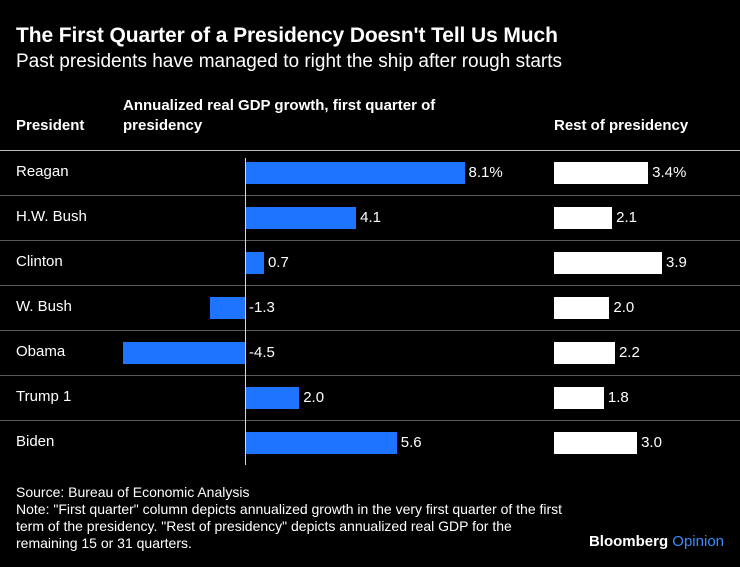 The height and width of the screenshot is (567, 740). What do you see at coordinates (41, 351) in the screenshot?
I see `president-name: Obama` at bounding box center [41, 351].